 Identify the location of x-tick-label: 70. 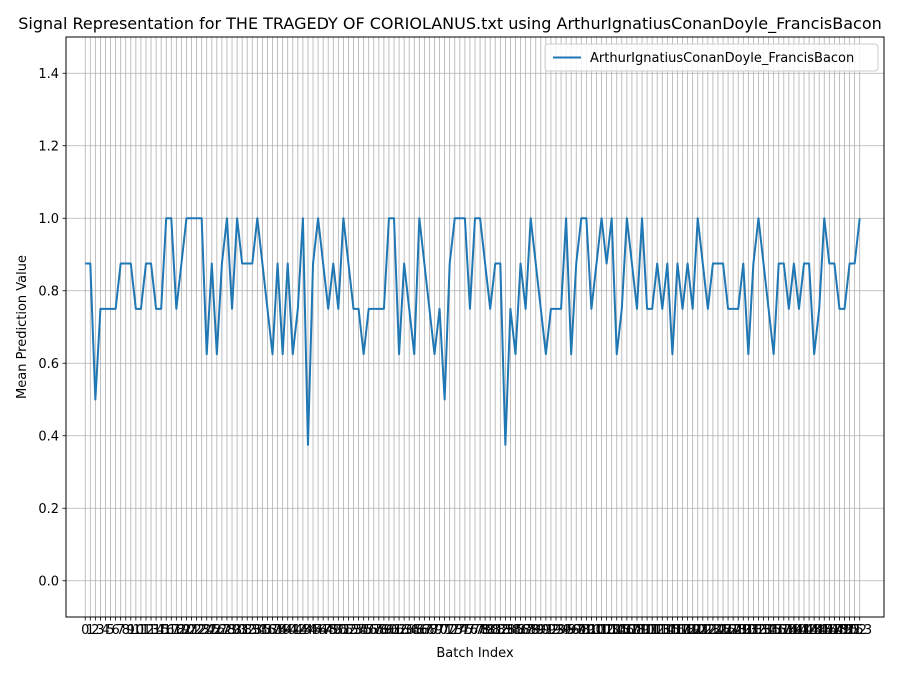
(439, 630).